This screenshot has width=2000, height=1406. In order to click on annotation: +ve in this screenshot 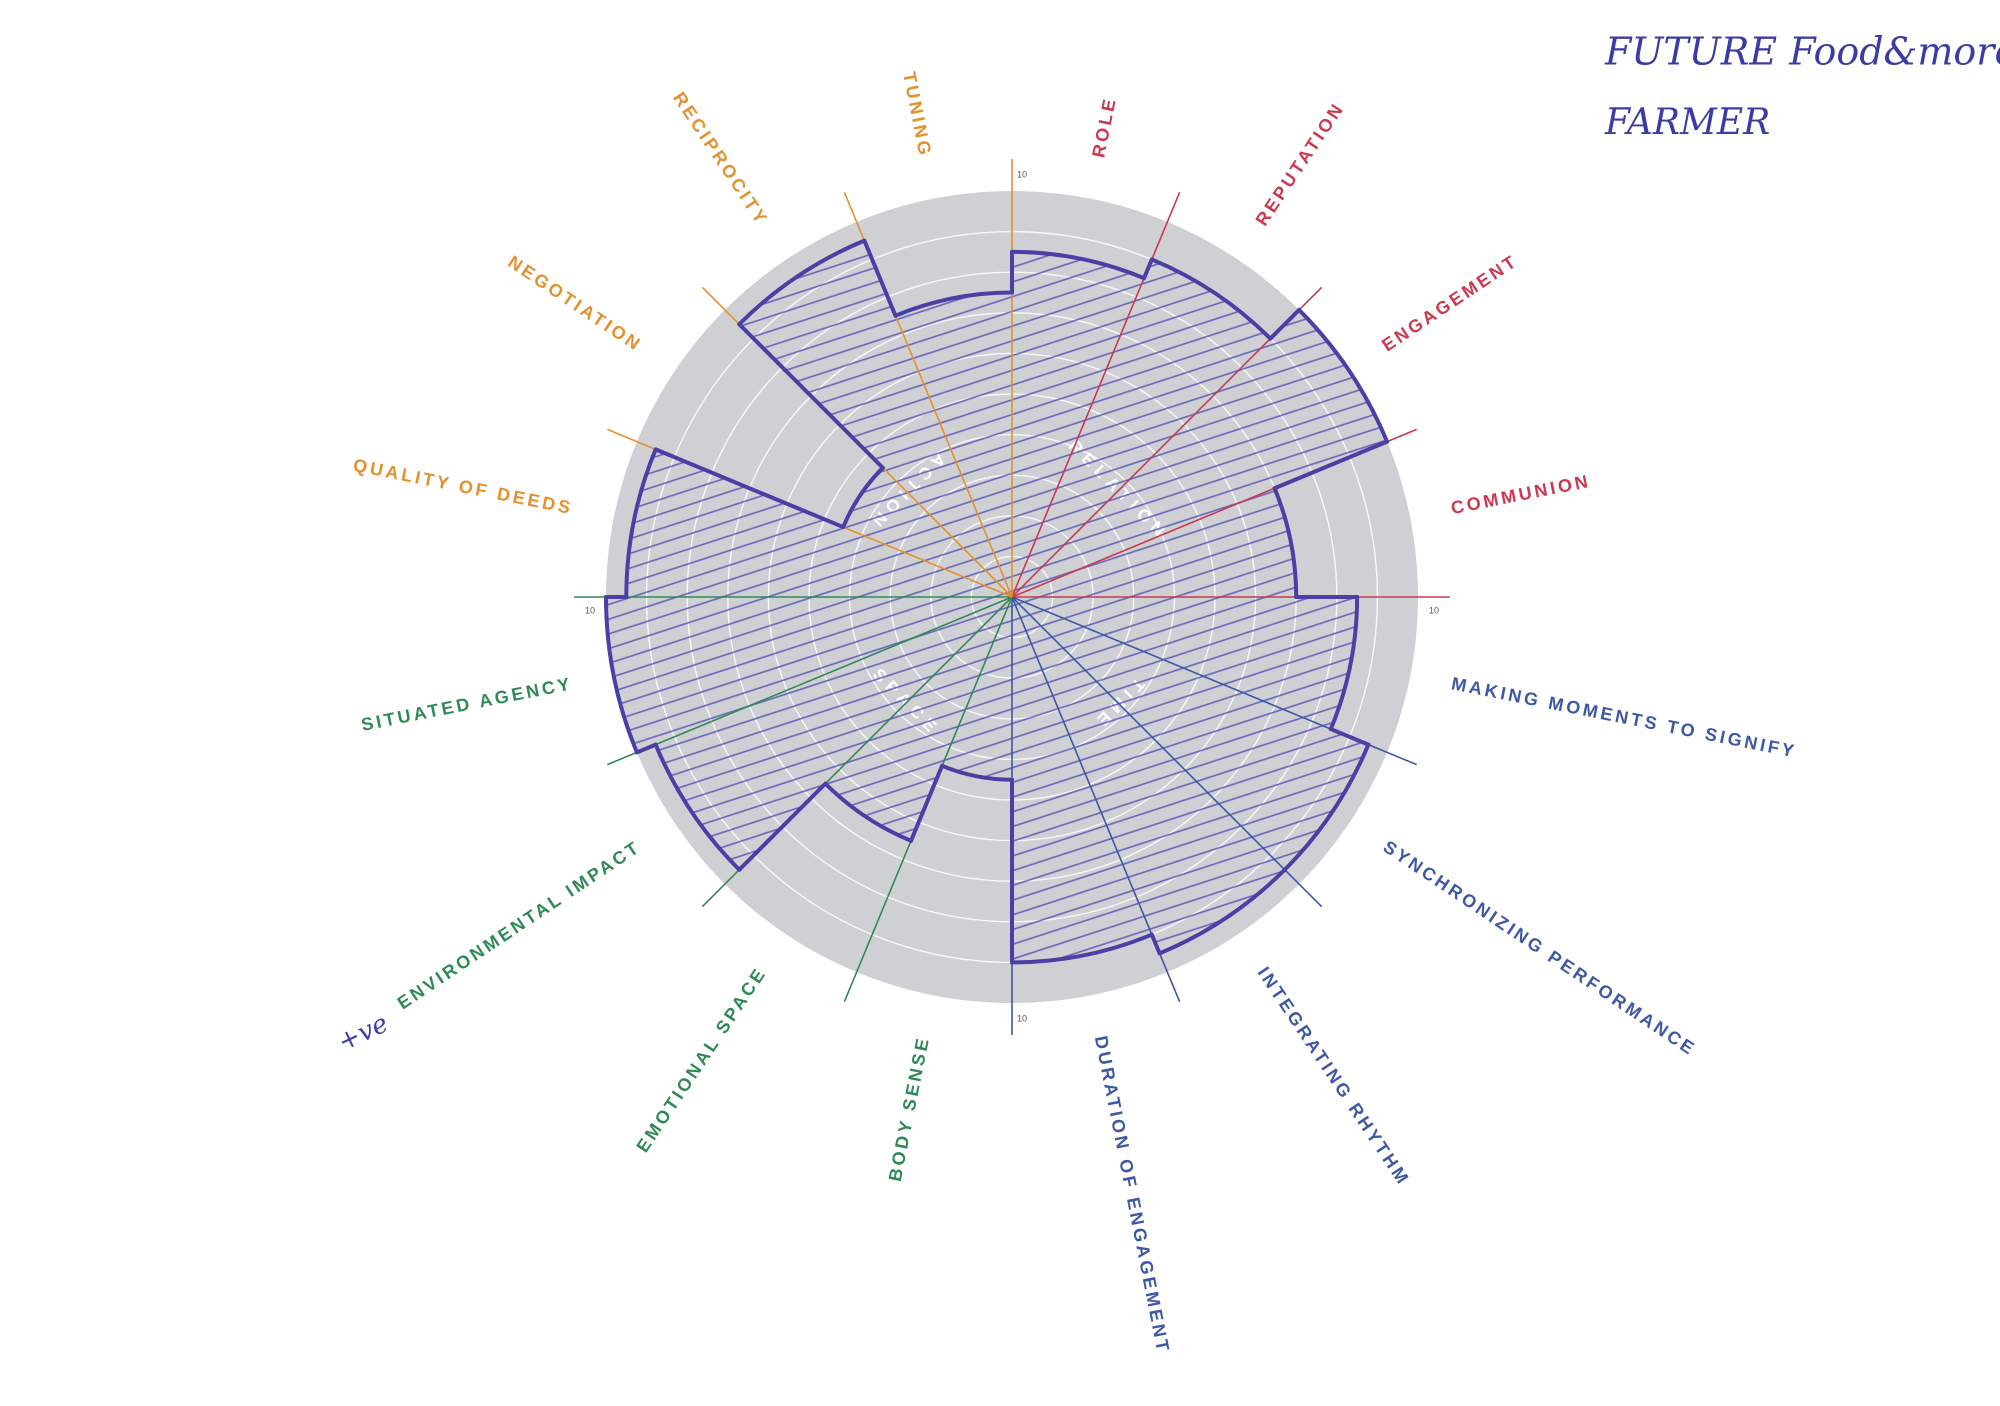, I will do `click(363, 1033)`.